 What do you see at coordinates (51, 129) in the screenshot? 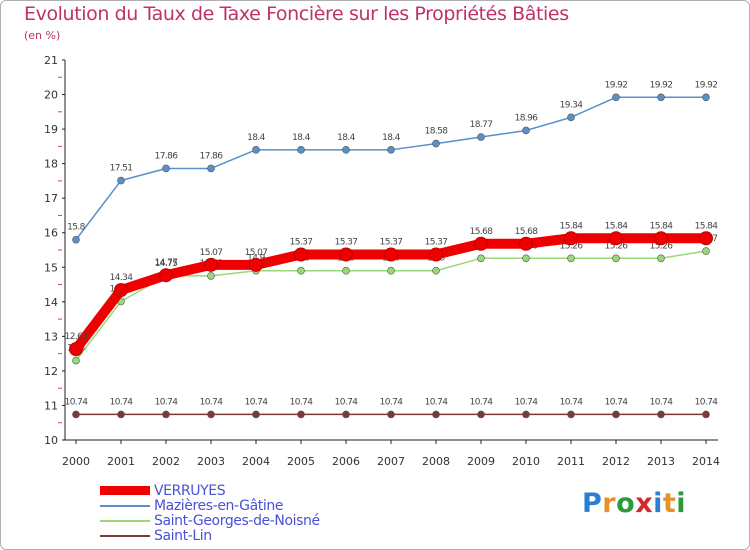
I see `y-tick-label: 19` at bounding box center [51, 129].